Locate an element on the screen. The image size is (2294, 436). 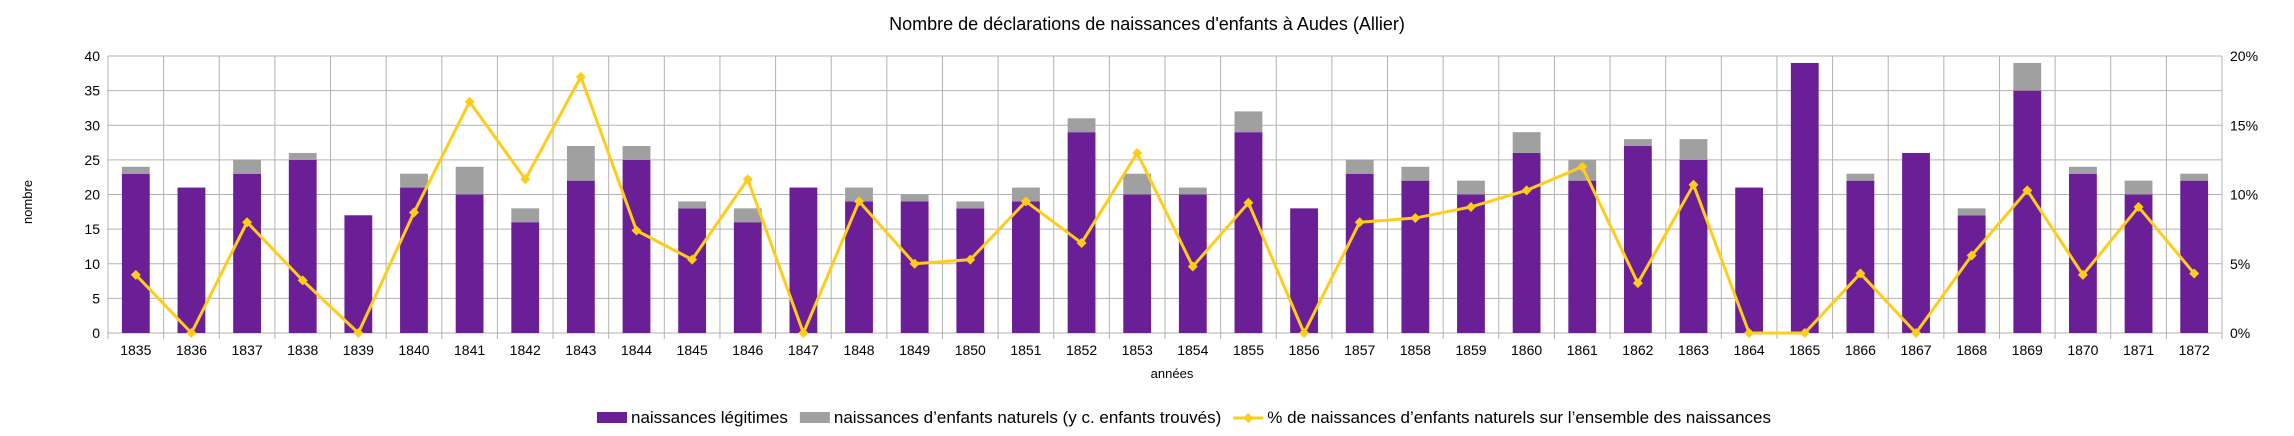
x-tick-label: 1837 is located at coordinates (247, 350).